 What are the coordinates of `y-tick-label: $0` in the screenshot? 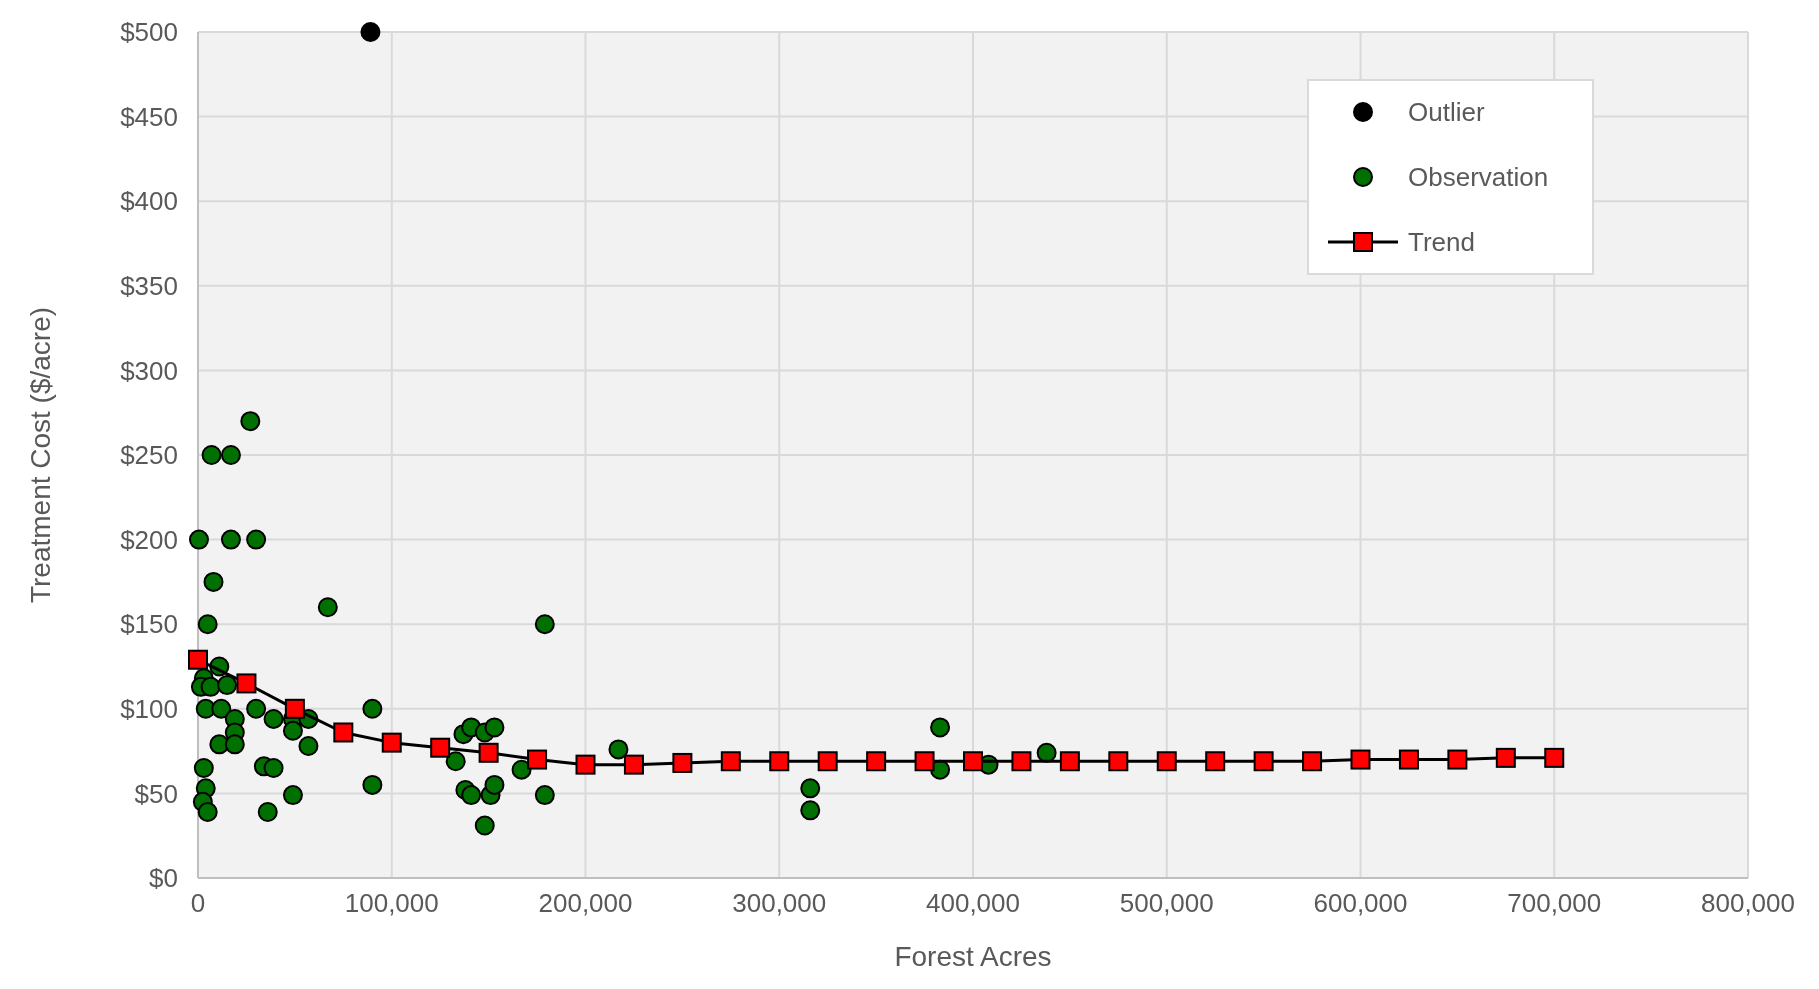 It's located at (163, 878).